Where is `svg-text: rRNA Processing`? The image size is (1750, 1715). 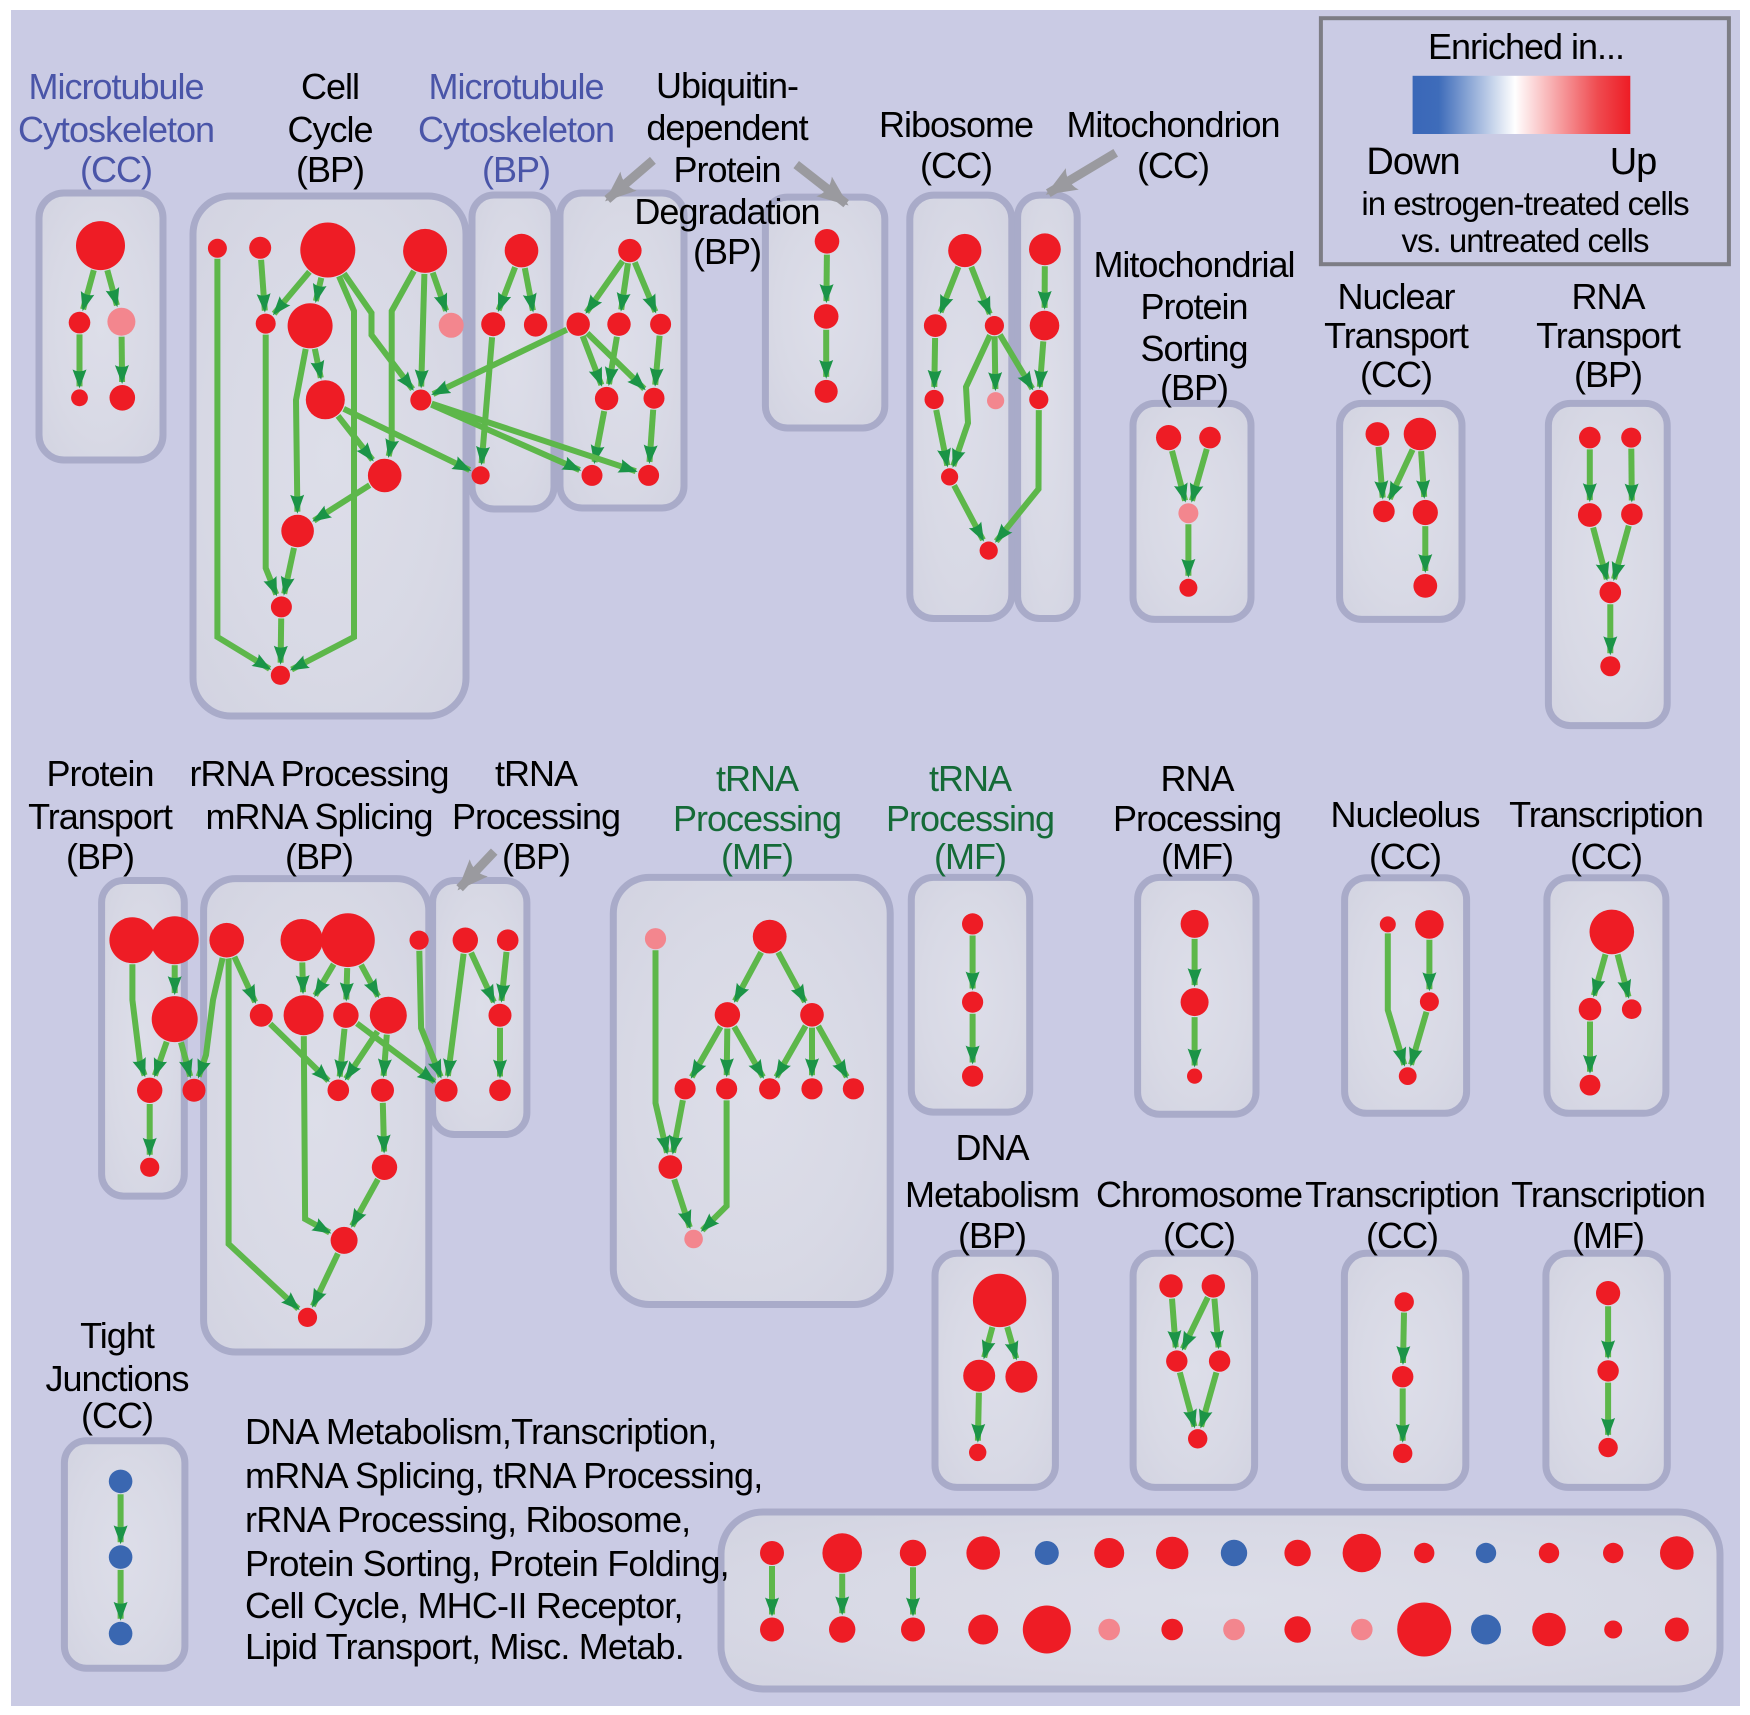 svg-text: rRNA Processing is located at coordinates (318, 773).